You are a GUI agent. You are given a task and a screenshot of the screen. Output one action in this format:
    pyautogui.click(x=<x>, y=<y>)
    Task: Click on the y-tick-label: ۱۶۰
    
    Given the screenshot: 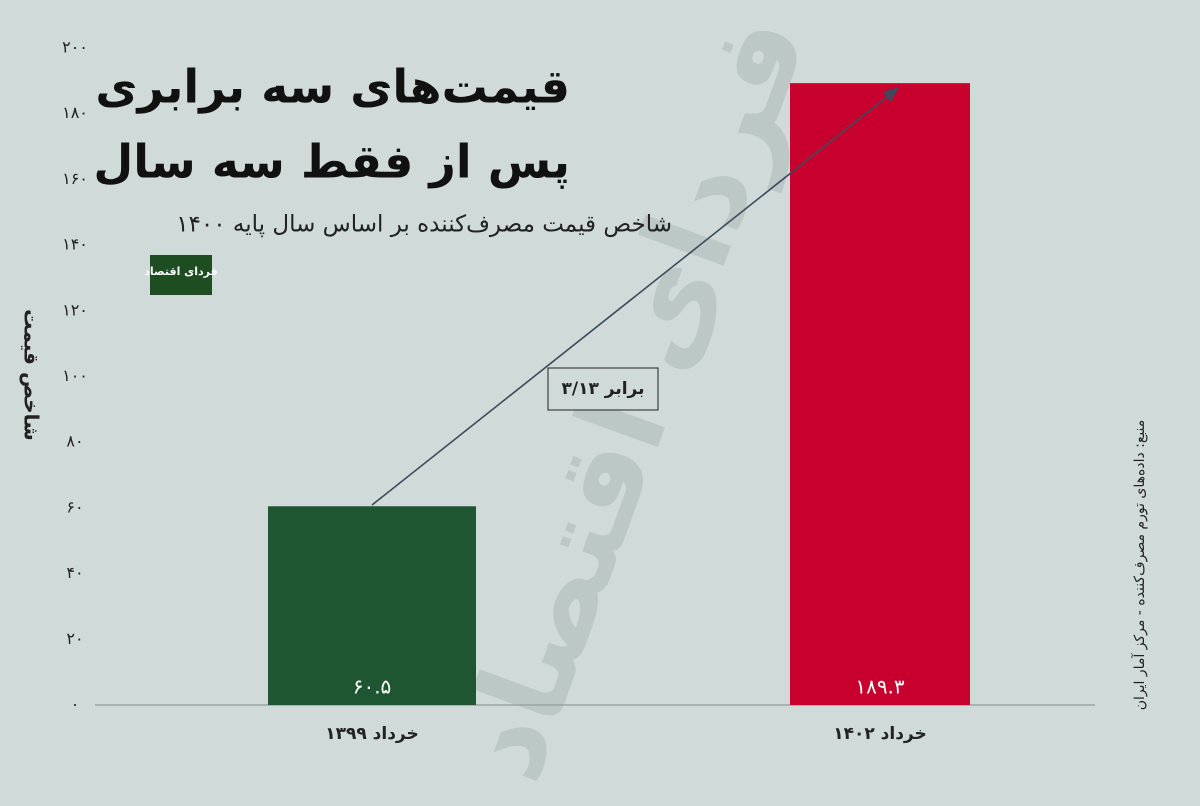 What is the action you would take?
    pyautogui.click(x=75, y=178)
    